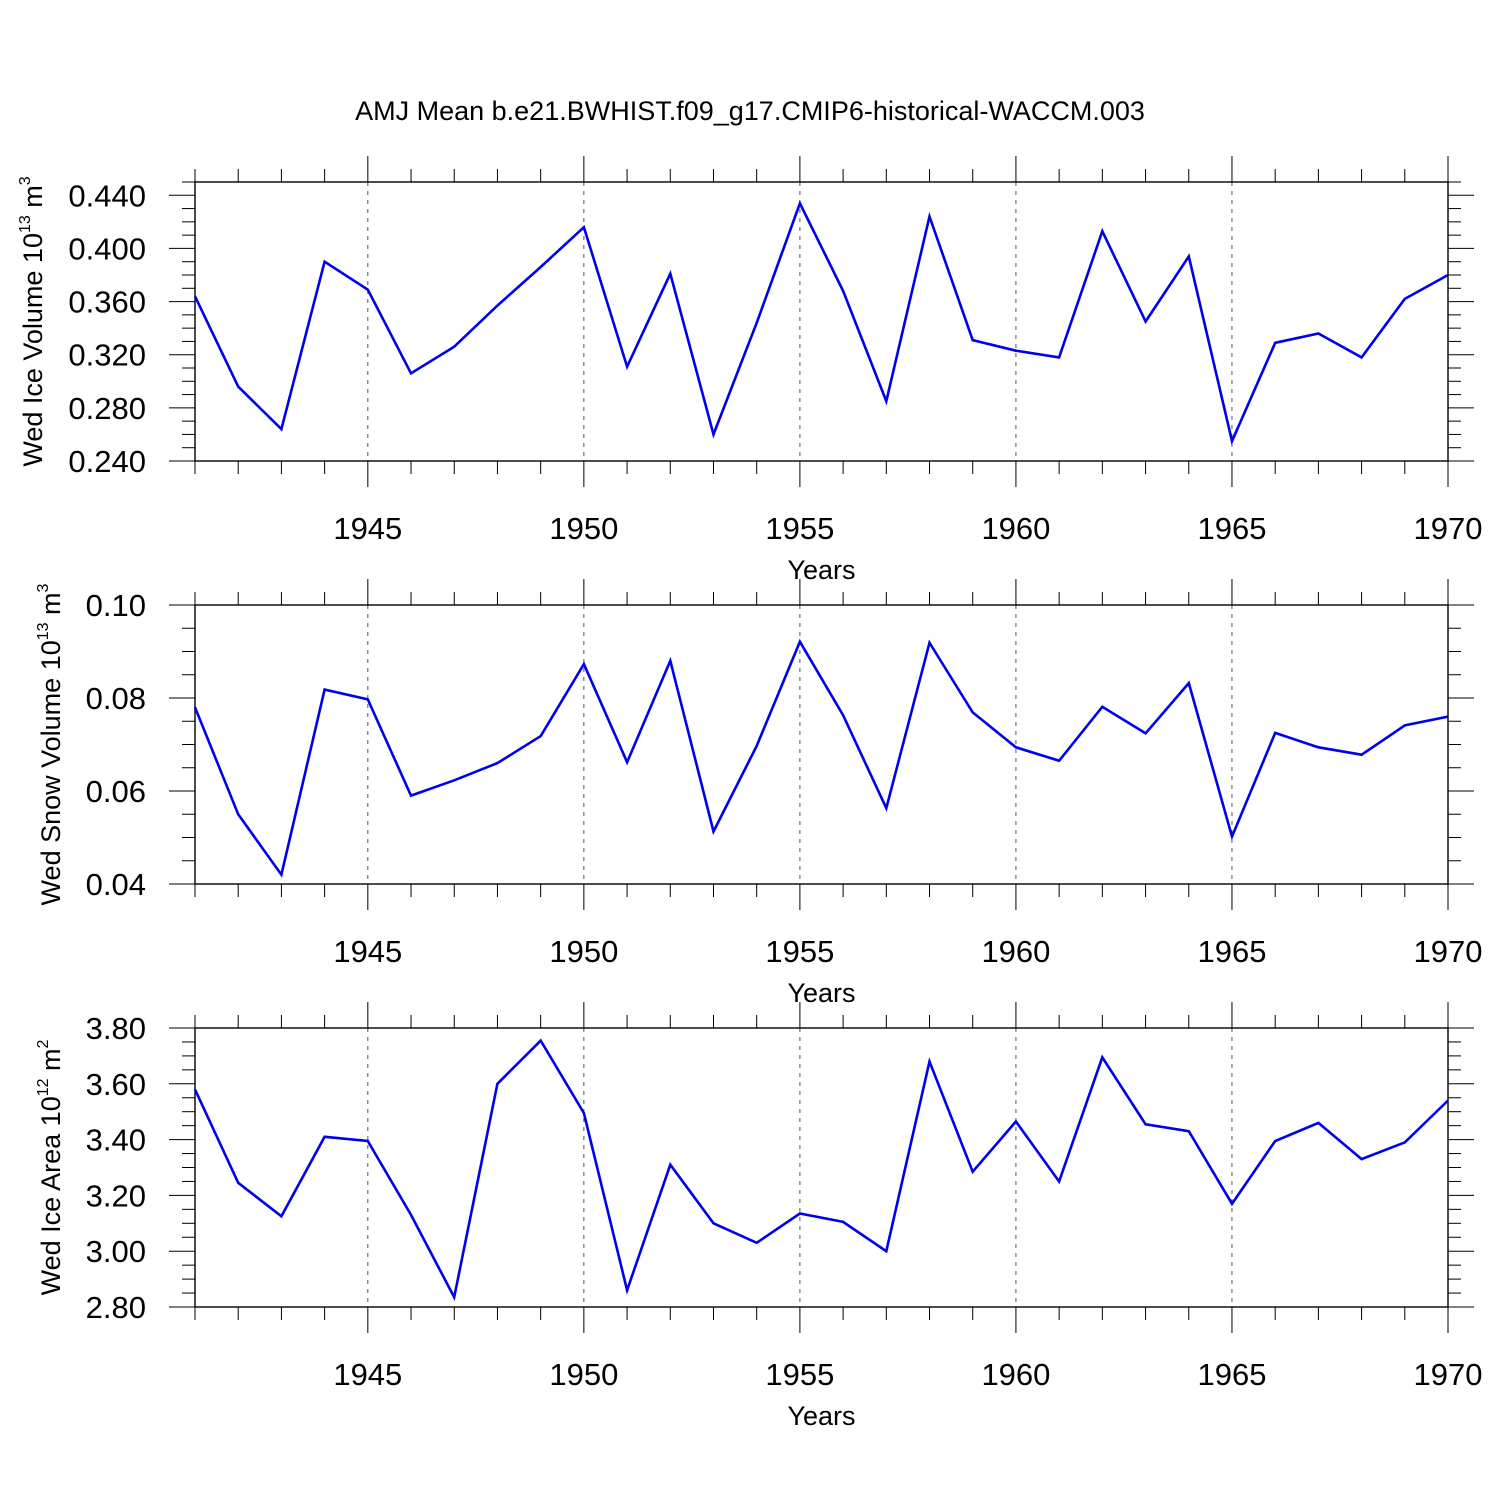 The image size is (1500, 1500). What do you see at coordinates (116, 1195) in the screenshot?
I see `y-tick-label: 3.20` at bounding box center [116, 1195].